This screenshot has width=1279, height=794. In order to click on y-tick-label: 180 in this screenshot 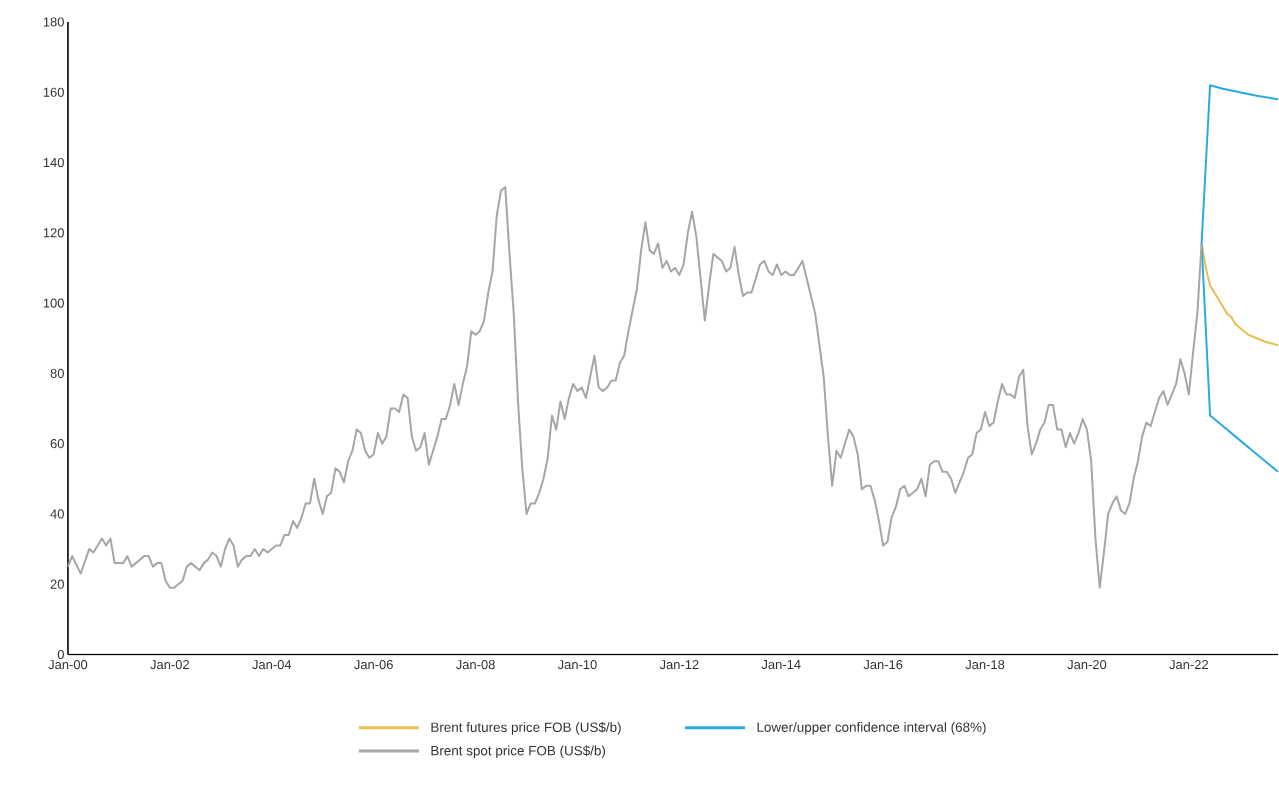, I will do `click(53, 22)`.